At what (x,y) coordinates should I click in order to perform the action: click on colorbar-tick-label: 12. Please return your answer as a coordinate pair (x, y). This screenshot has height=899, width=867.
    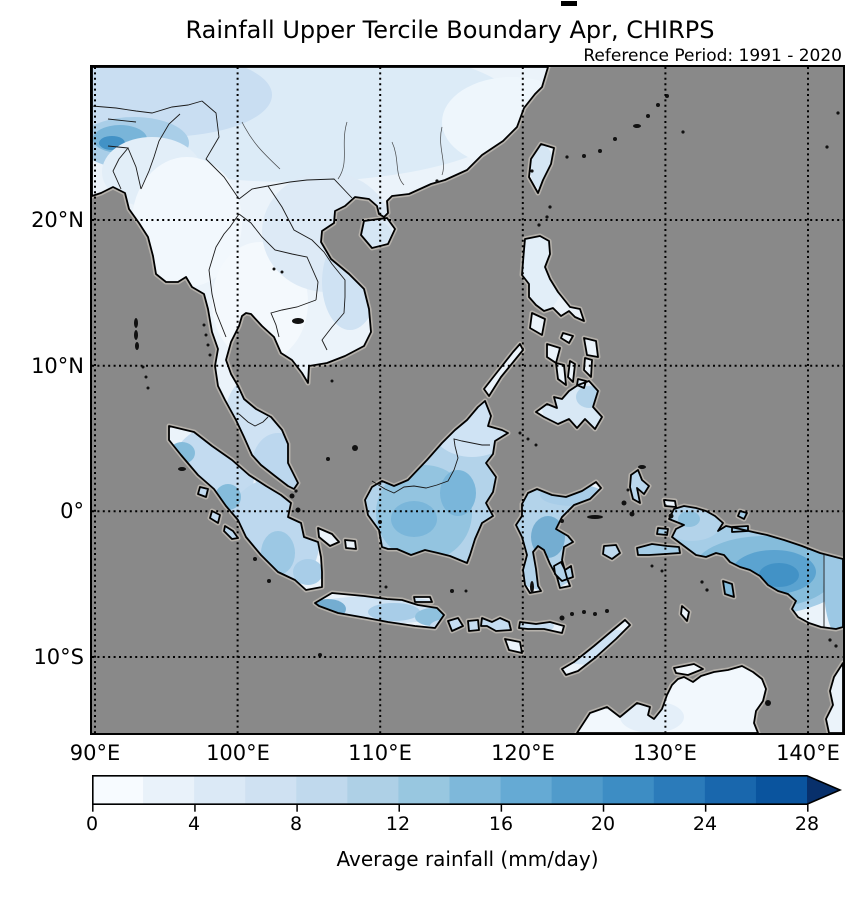
    Looking at the image, I should click on (398, 824).